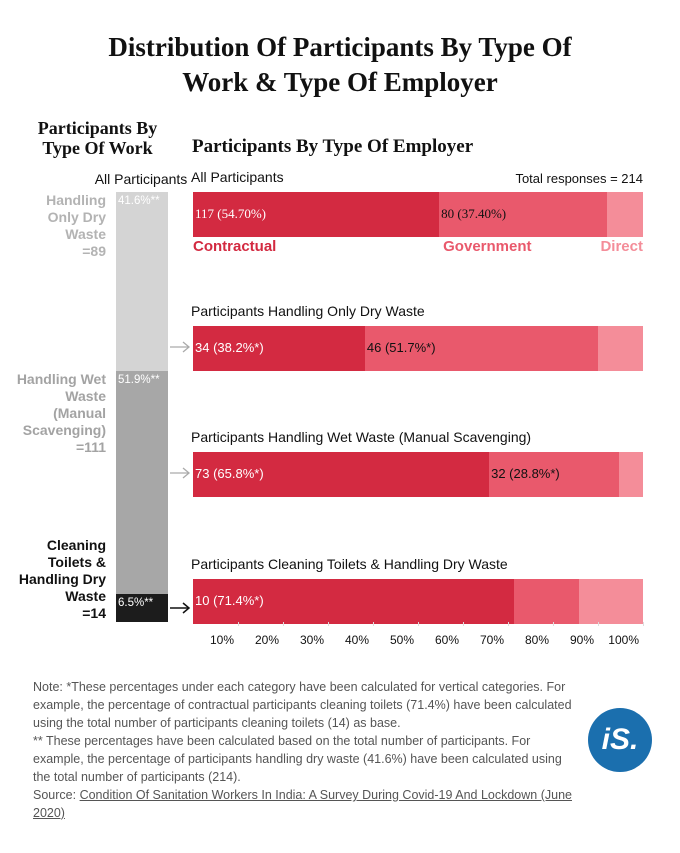 The height and width of the screenshot is (853, 680). I want to click on right-chart-title: Participants By Type Of Employer, so click(333, 146).